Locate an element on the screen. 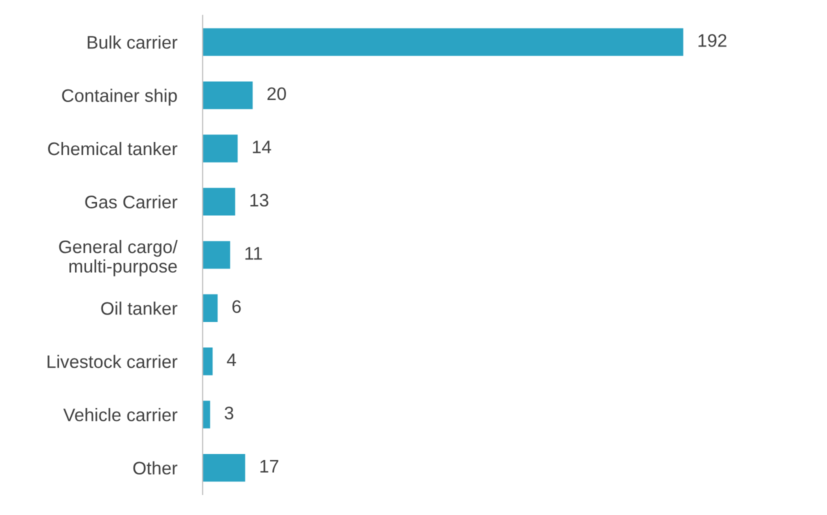 This screenshot has width=827, height=515. data-label: 11 is located at coordinates (253, 253).